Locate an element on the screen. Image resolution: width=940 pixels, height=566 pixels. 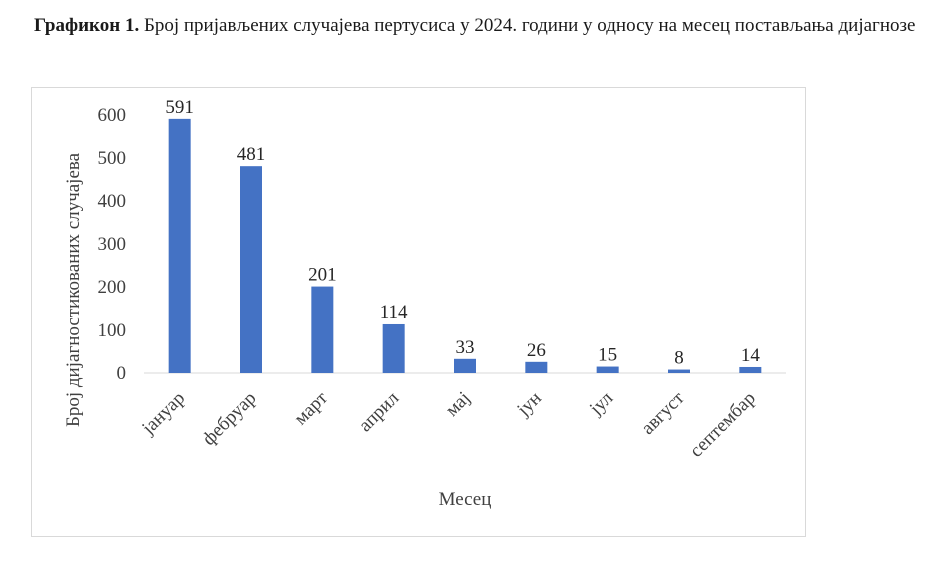
x-tick-label: јун is located at coordinates (529, 404).